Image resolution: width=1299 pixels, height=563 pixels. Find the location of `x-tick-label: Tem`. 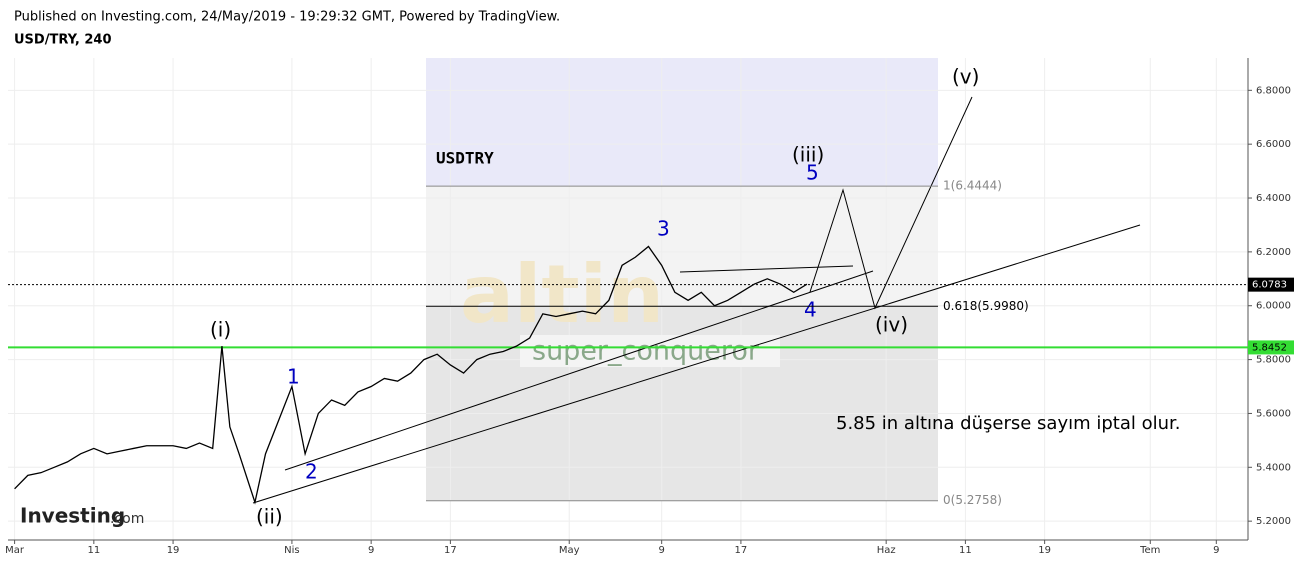

x-tick-label: Tem is located at coordinates (1149, 550).